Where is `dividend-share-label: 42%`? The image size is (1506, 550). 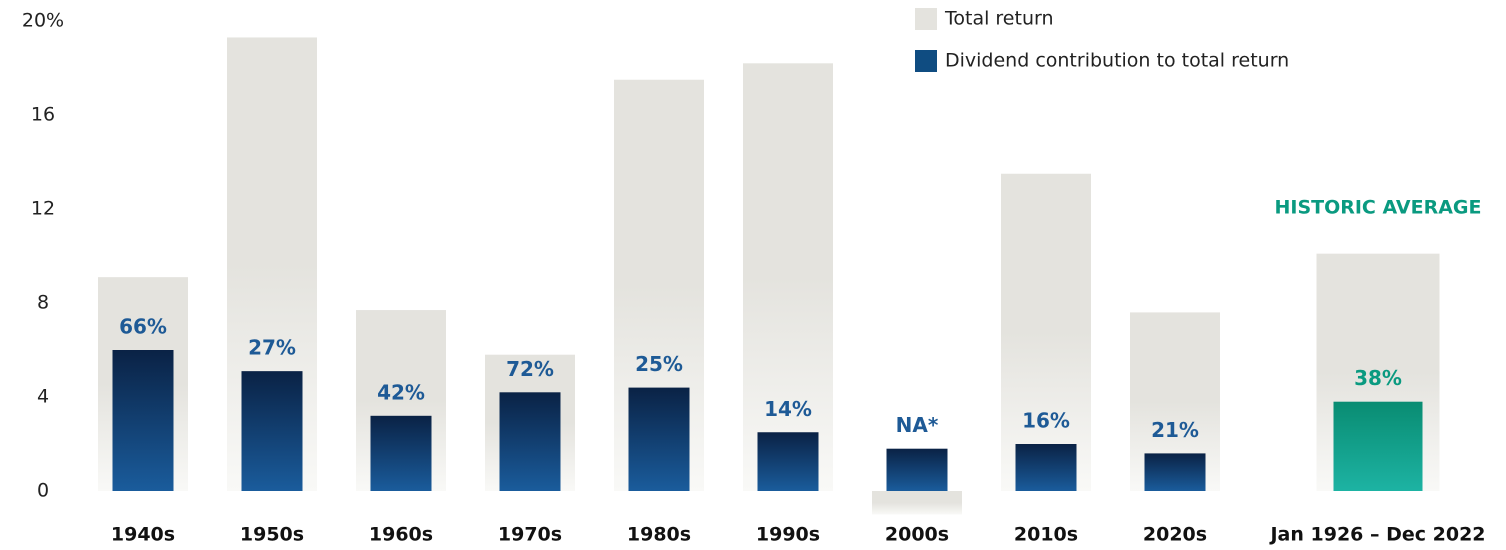
dividend-share-label: 42% is located at coordinates (401, 392).